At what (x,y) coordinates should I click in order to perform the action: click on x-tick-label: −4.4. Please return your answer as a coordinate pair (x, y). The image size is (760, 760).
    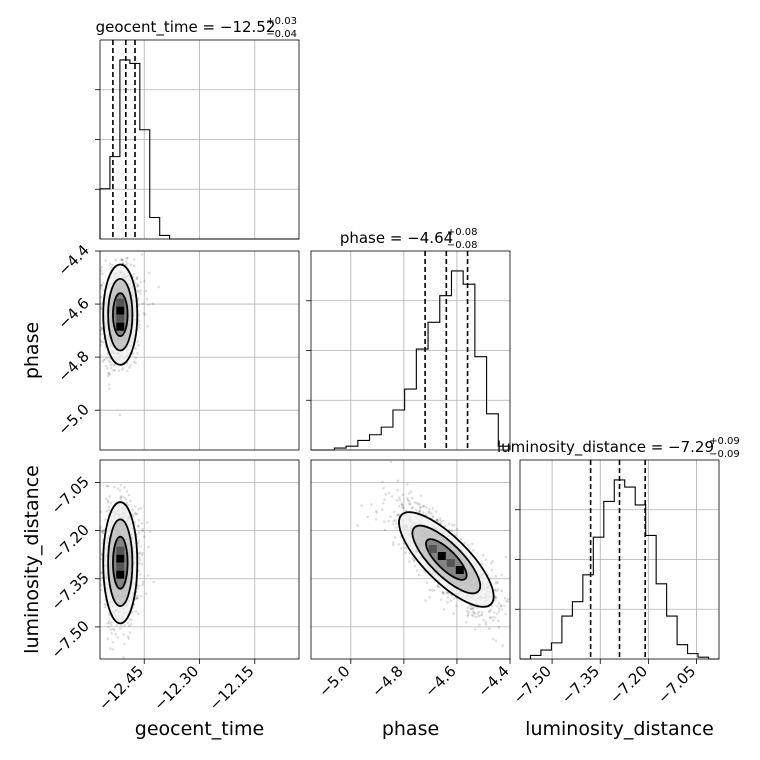
    Looking at the image, I should click on (493, 681).